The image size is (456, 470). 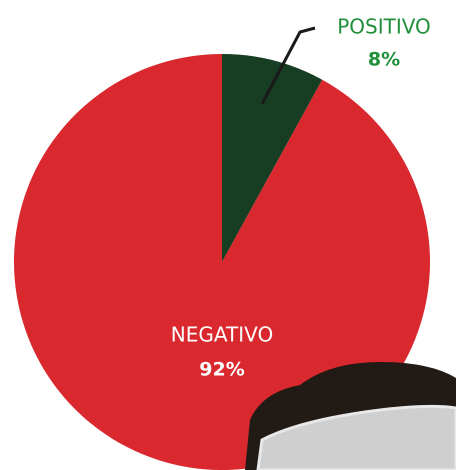 What do you see at coordinates (384, 60) in the screenshot?
I see `slice-value-label: 8%` at bounding box center [384, 60].